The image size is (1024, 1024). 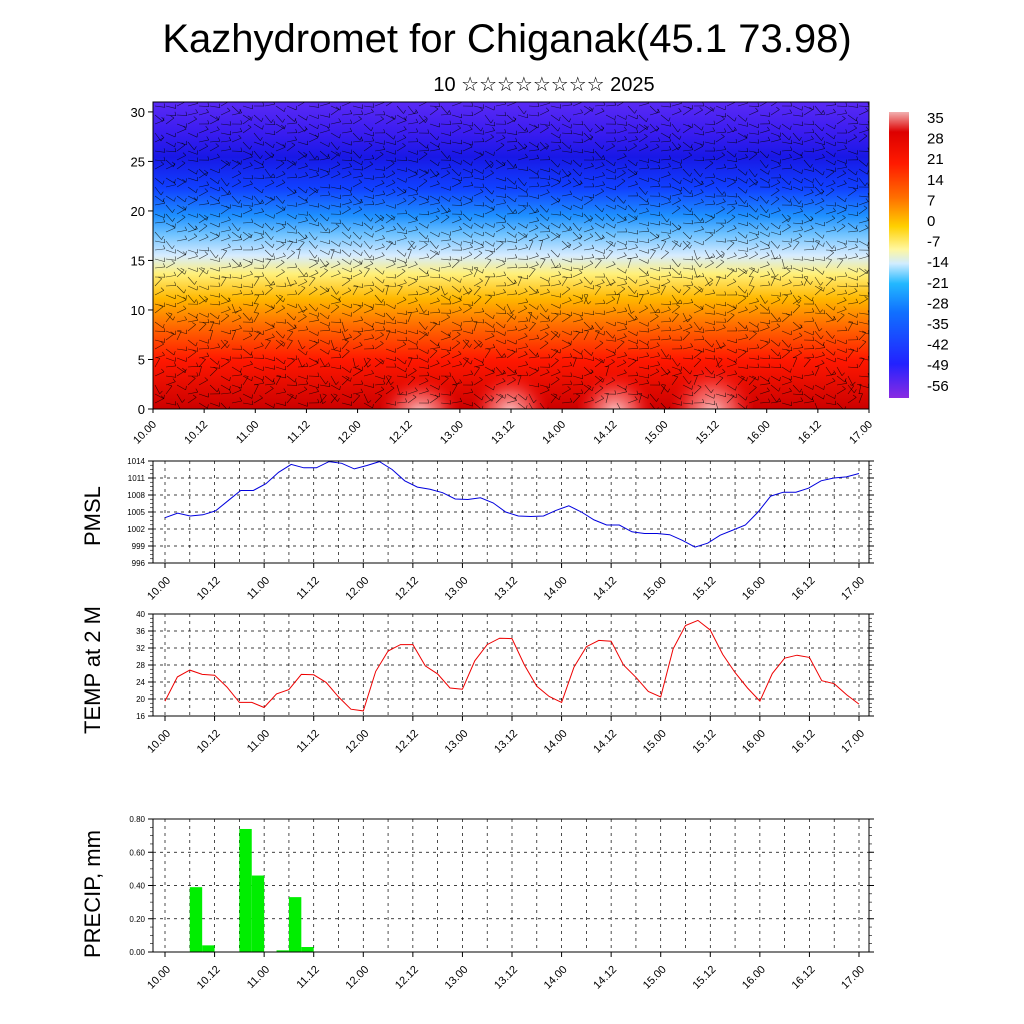 What do you see at coordinates (140, 648) in the screenshot?
I see `y-tick-label: 32` at bounding box center [140, 648].